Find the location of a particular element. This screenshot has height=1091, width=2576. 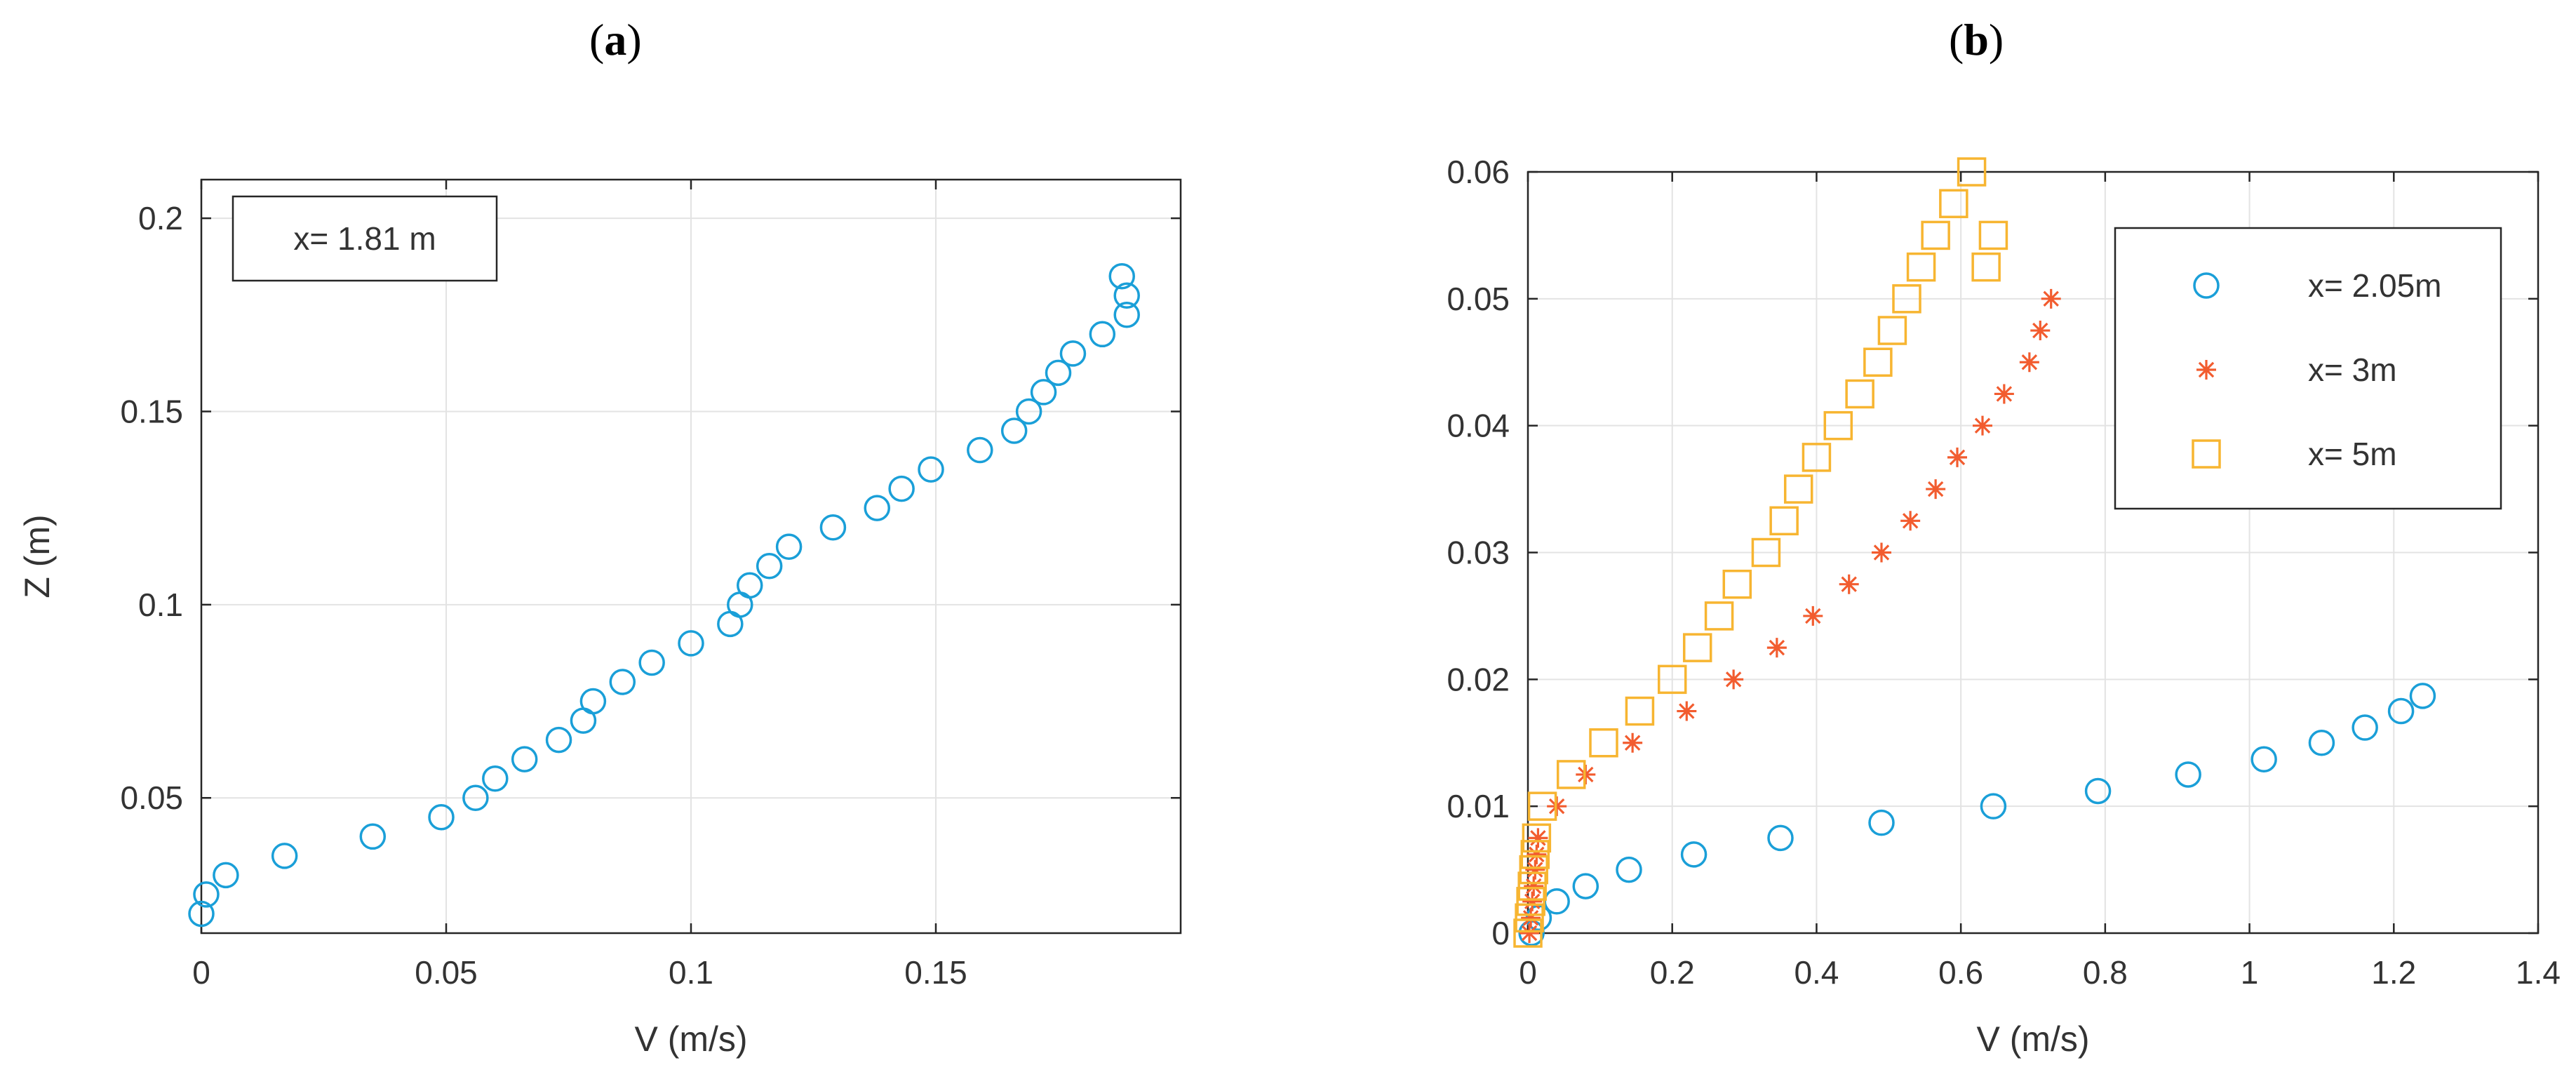

panel-letter-a: a is located at coordinates (615, 40).